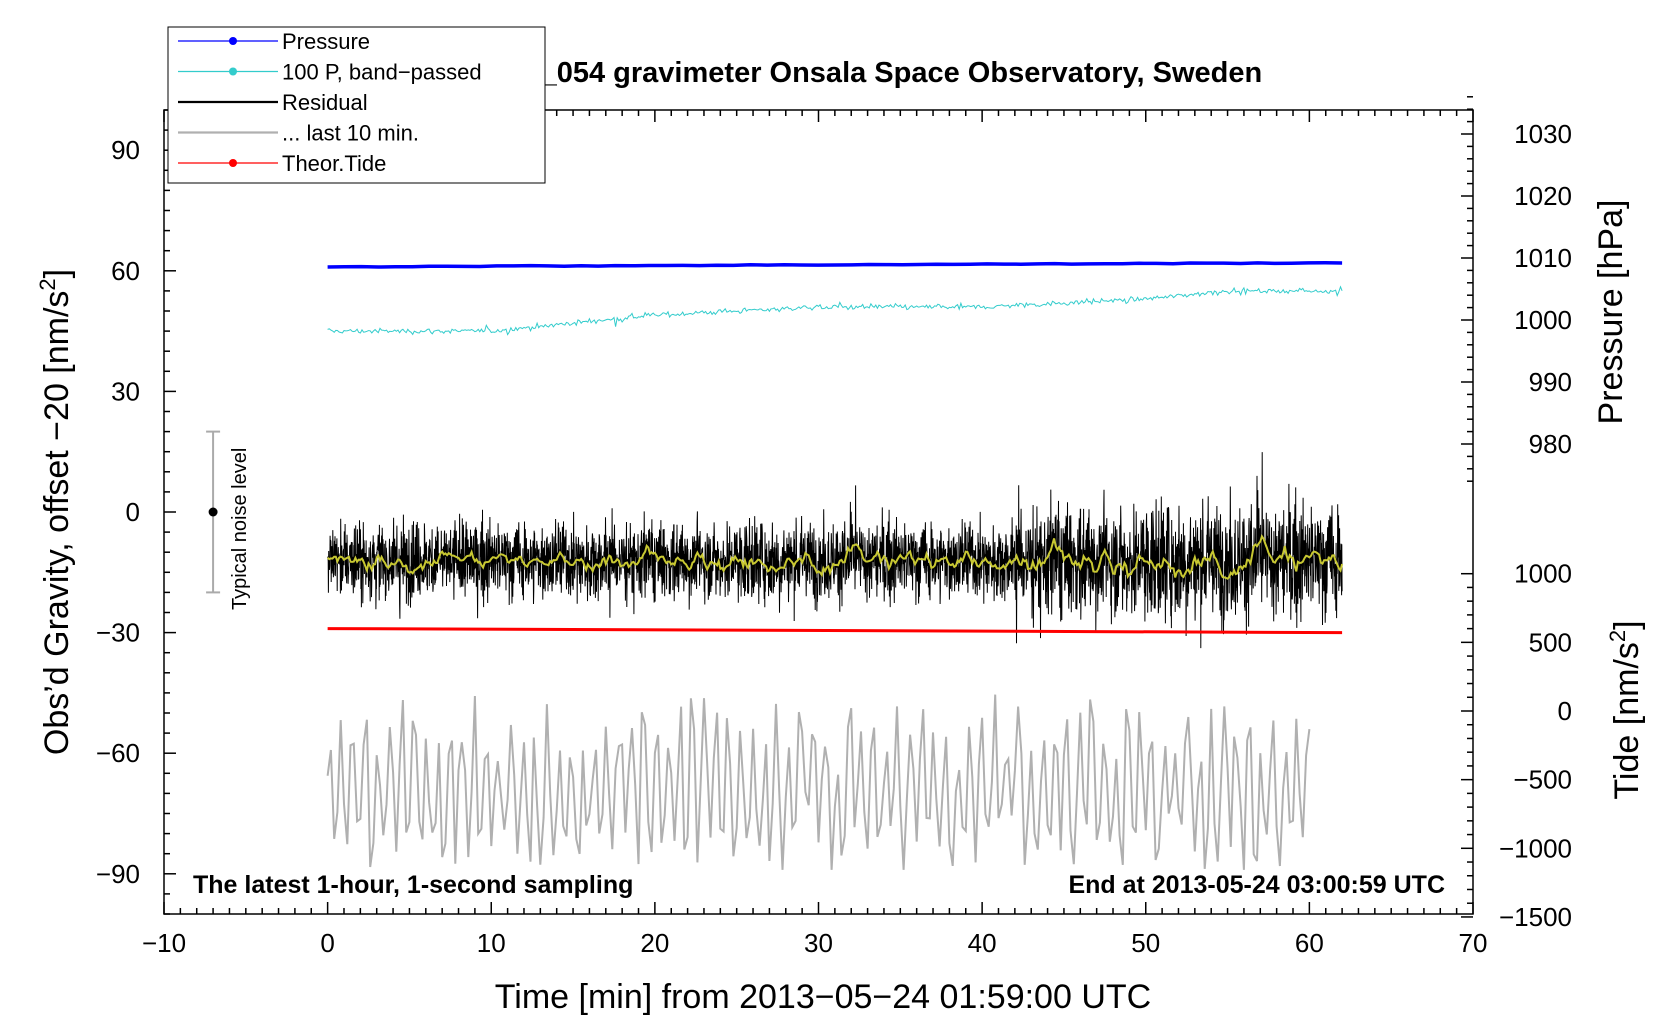  Describe the element at coordinates (818, 943) in the screenshot. I see `x-tick-label: 30` at that location.